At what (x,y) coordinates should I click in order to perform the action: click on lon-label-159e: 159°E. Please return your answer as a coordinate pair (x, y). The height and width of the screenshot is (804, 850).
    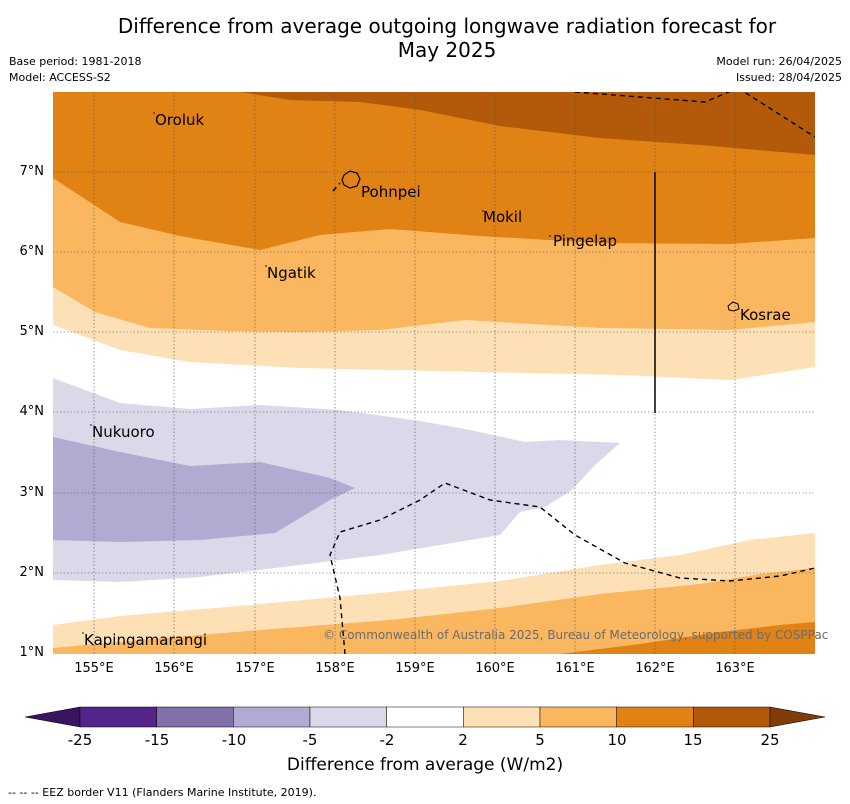
    Looking at the image, I should click on (415, 668).